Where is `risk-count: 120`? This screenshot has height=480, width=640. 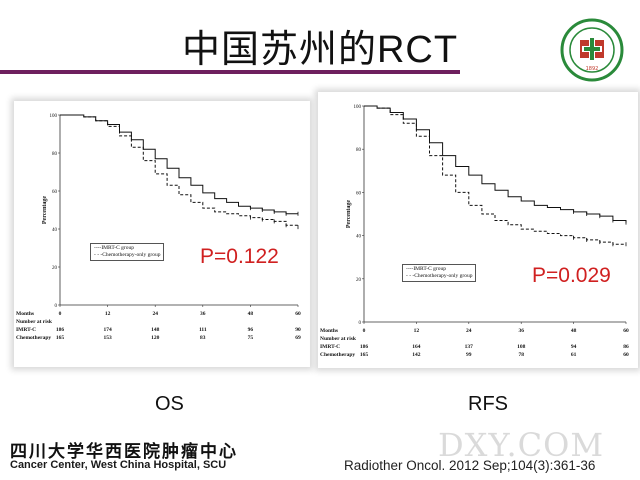 risk-count: 120 is located at coordinates (155, 338).